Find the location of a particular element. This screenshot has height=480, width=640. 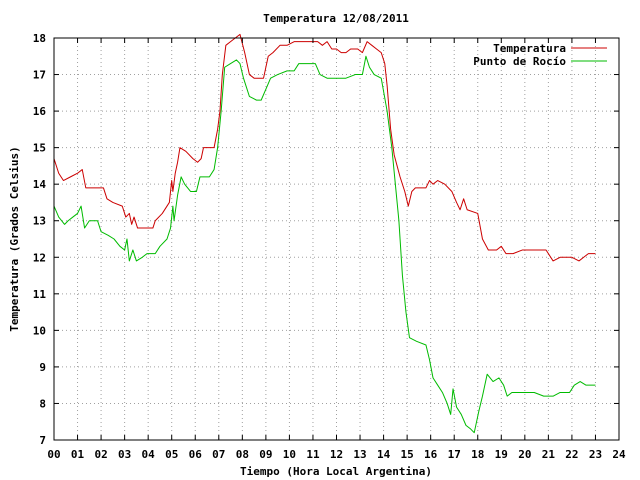

x-tick-label: 16 is located at coordinates (431, 454).